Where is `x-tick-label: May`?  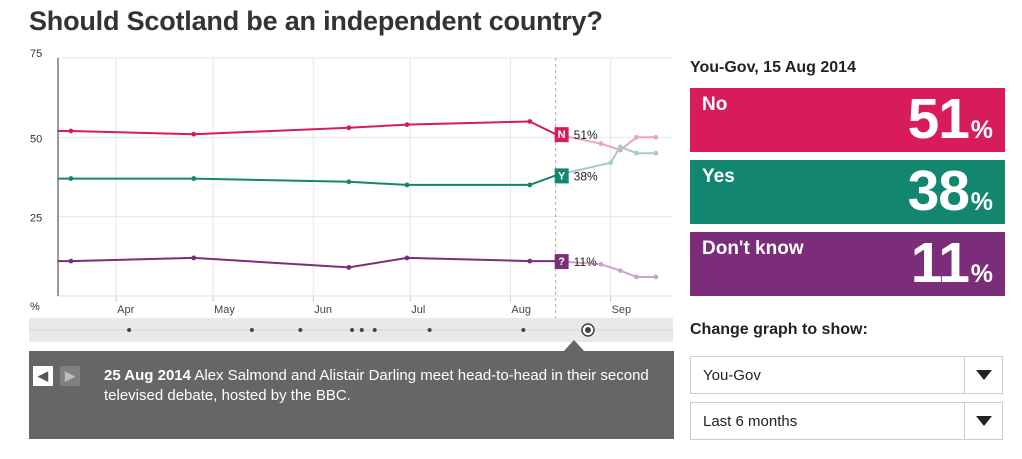
x-tick-label: May is located at coordinates (224, 310).